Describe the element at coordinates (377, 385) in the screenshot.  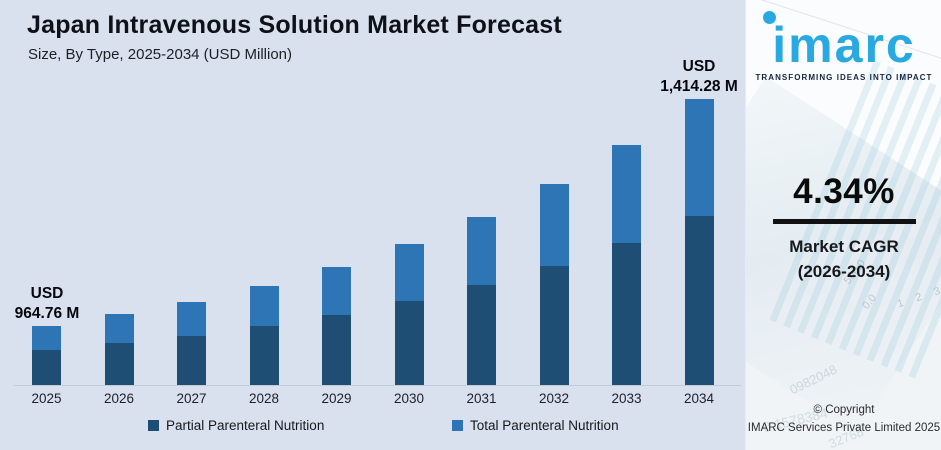
I see `x-axis-line` at that location.